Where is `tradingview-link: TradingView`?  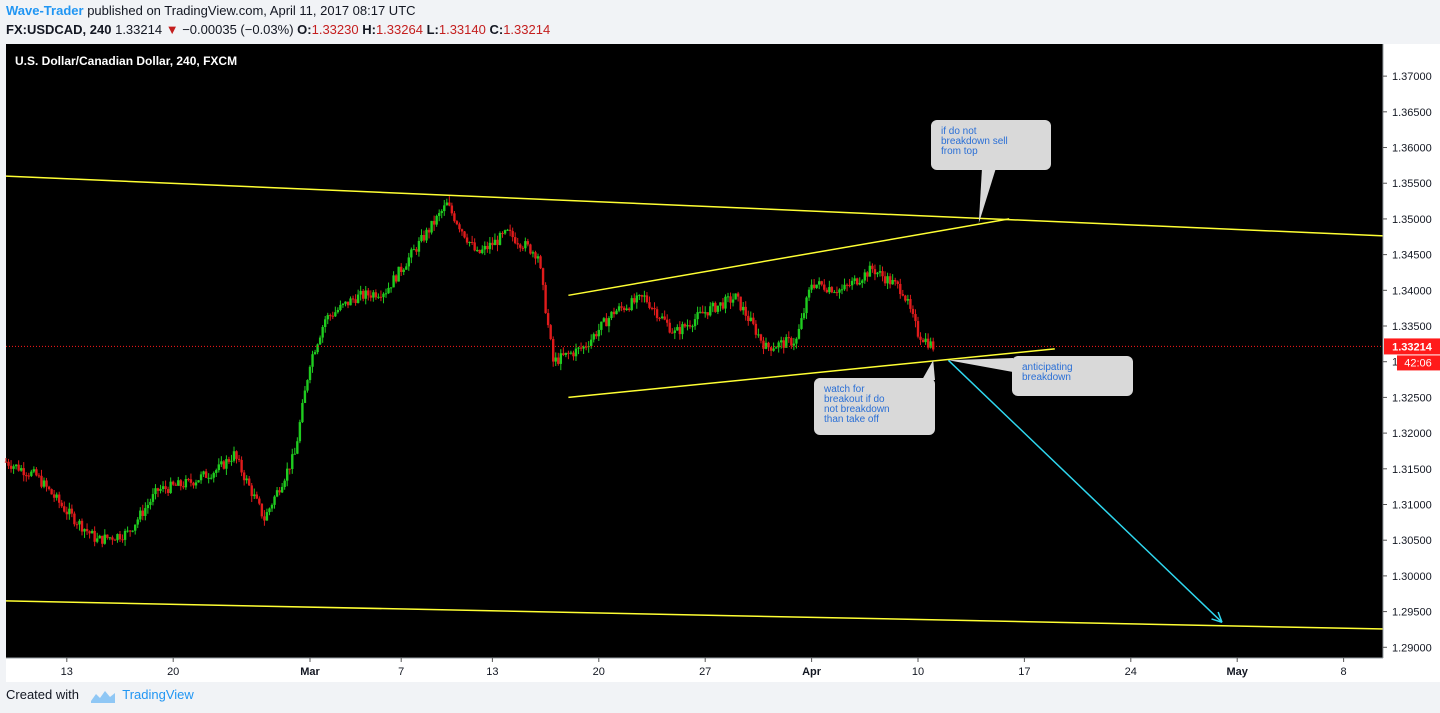 tradingview-link: TradingView is located at coordinates (158, 694).